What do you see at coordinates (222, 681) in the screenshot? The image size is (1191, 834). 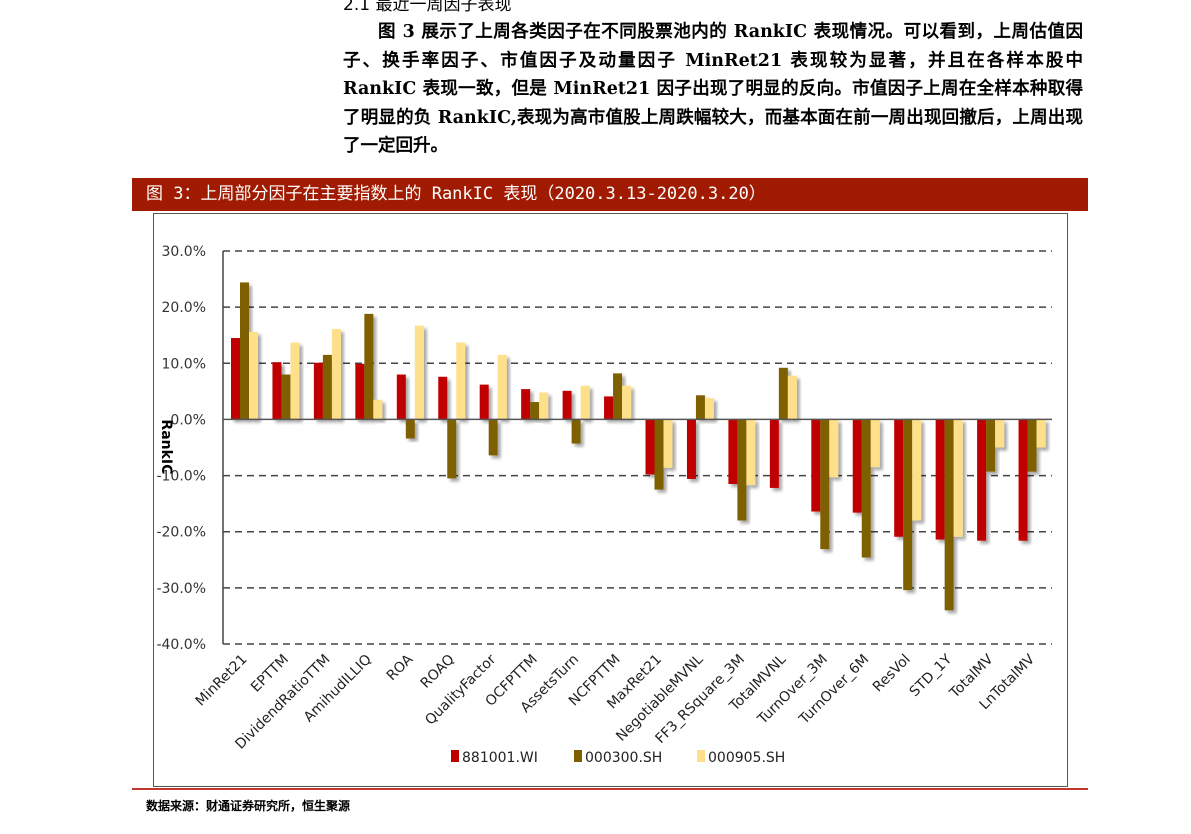 I see `x-tick-label: MinRet21` at bounding box center [222, 681].